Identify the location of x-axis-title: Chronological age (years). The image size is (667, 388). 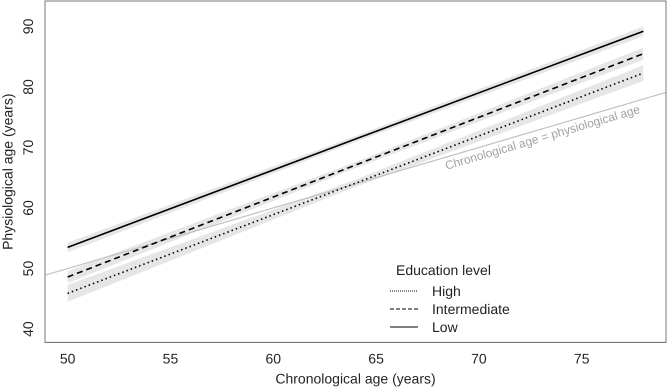
(355, 378).